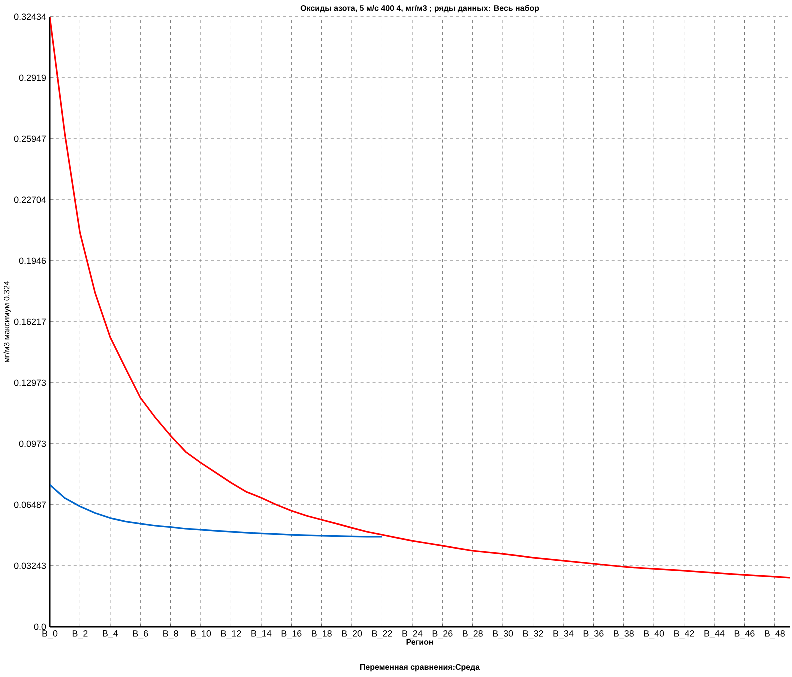 The image size is (792, 677). I want to click on y-tick-label: 0.06487, so click(30, 505).